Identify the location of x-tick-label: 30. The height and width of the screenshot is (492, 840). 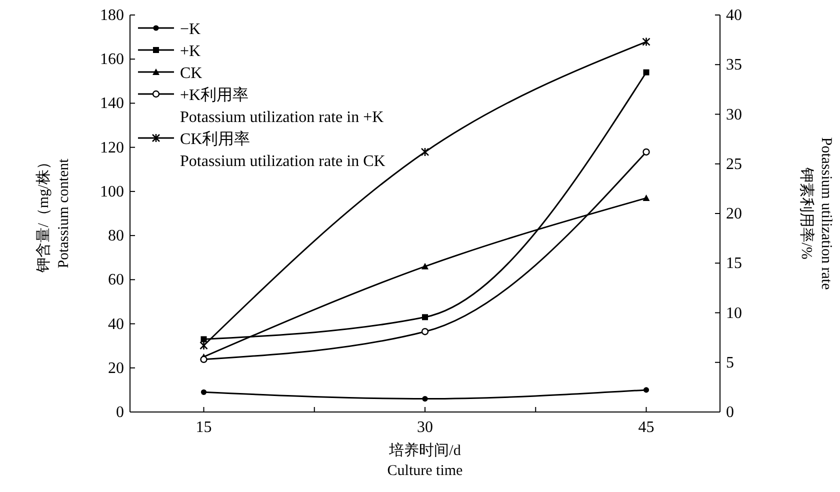
(425, 427).